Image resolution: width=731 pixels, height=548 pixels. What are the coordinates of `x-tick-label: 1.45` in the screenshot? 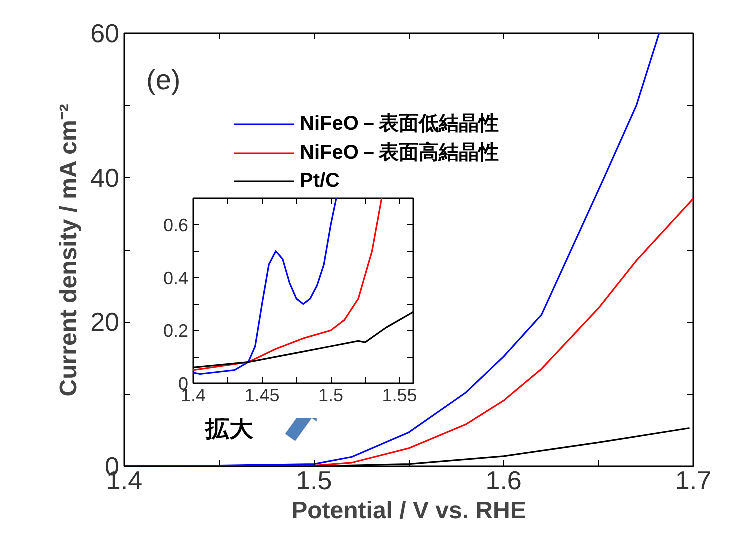 It's located at (262, 396).